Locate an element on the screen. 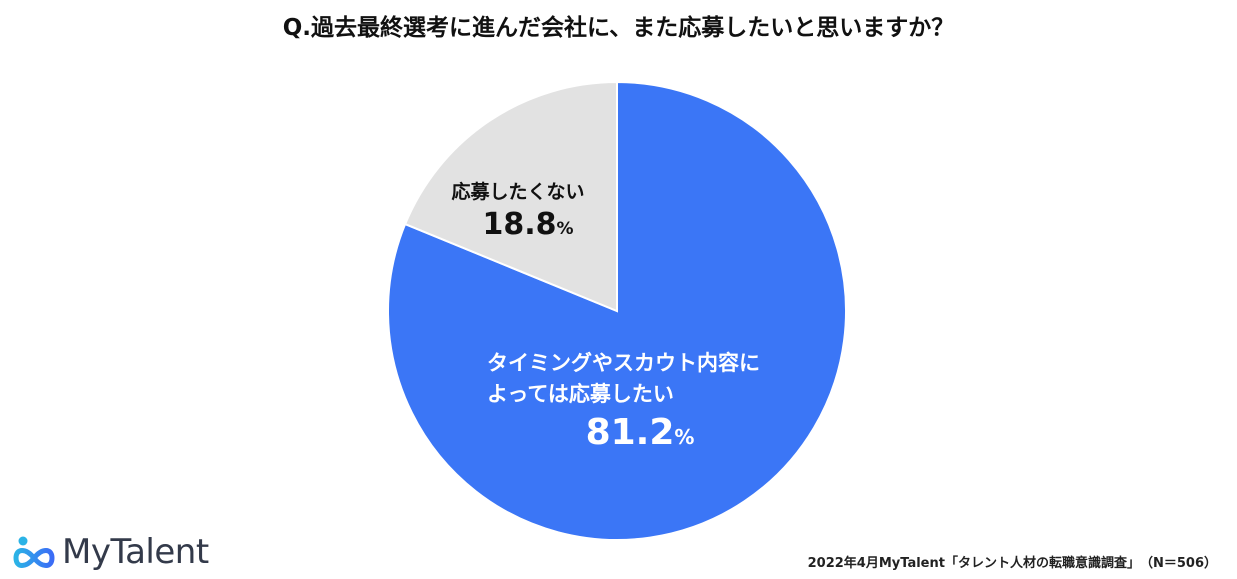 The width and height of the screenshot is (1237, 579). slice-value-0: 81.2% is located at coordinates (640, 432).